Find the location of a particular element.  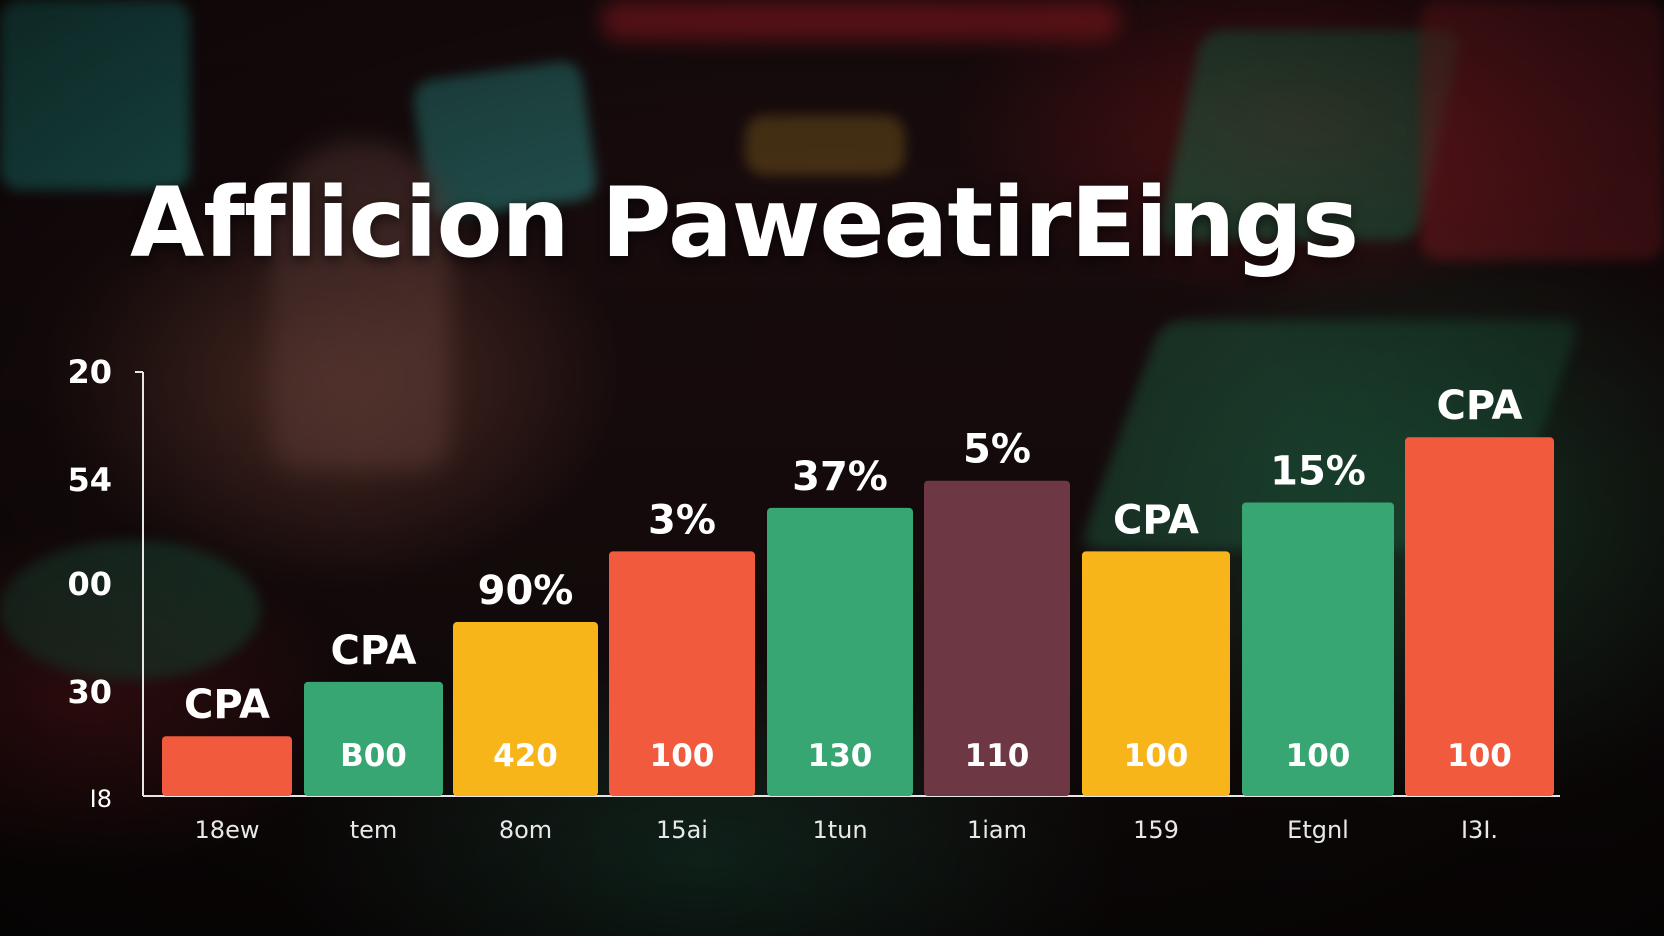

x-tick-label: 8om is located at coordinates (525, 830).